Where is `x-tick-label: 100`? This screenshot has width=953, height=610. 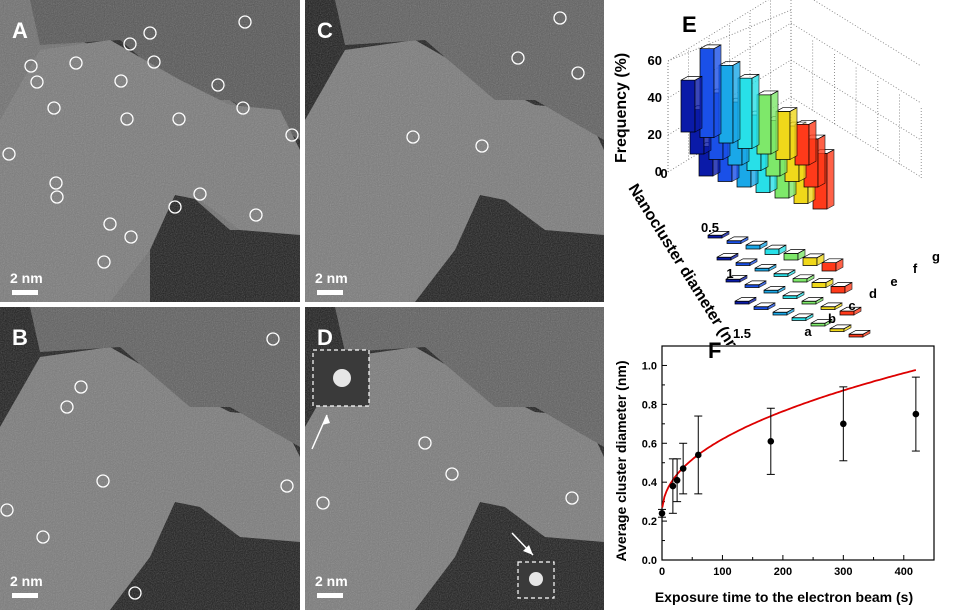 x-tick-label: 100 is located at coordinates (722, 572).